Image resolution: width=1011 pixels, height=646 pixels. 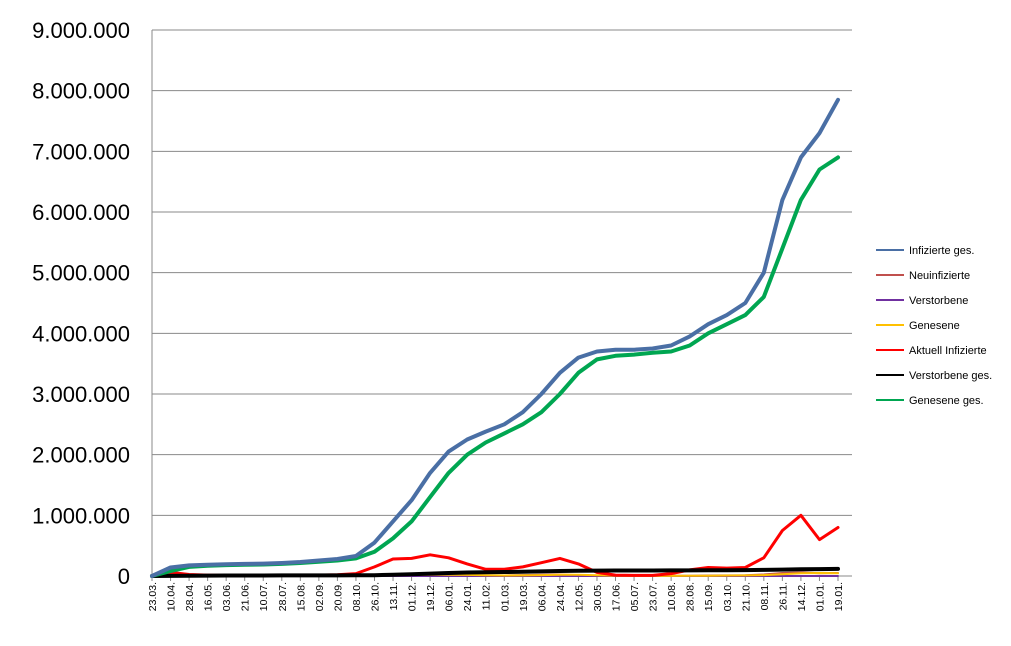 What do you see at coordinates (320, 596) in the screenshot?
I see `x-tick-label: 02.09.` at bounding box center [320, 596].